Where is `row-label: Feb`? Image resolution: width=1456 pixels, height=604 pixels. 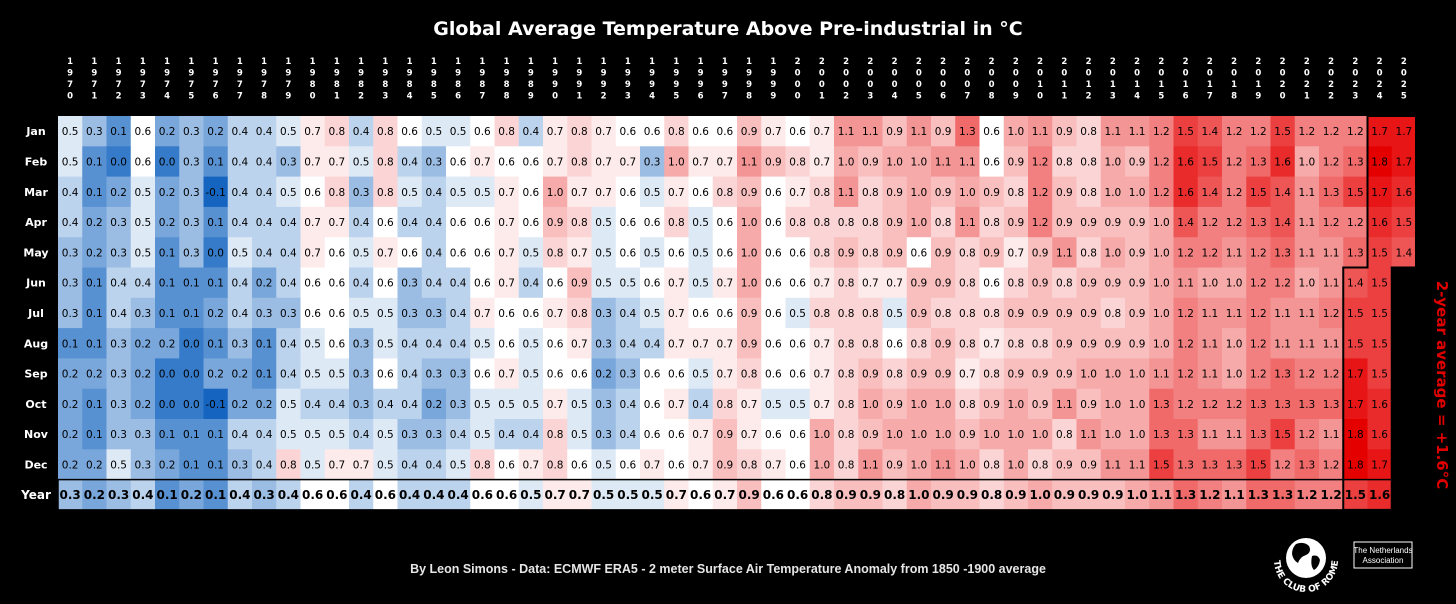
row-label: Feb is located at coordinates (36, 161).